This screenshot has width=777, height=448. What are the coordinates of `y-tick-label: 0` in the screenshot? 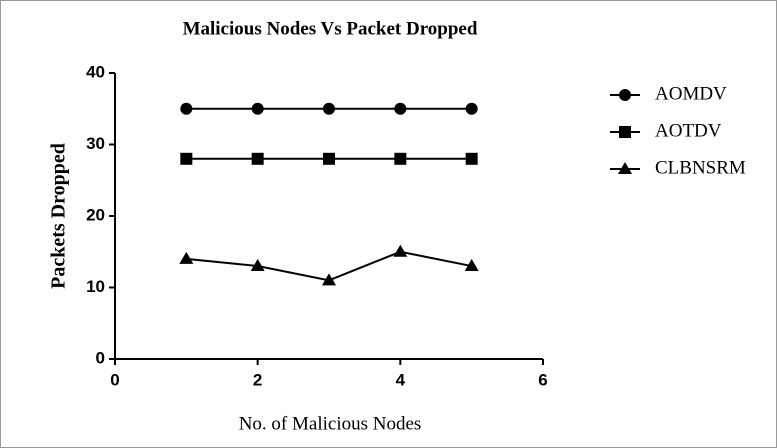 It's located at (100, 357).